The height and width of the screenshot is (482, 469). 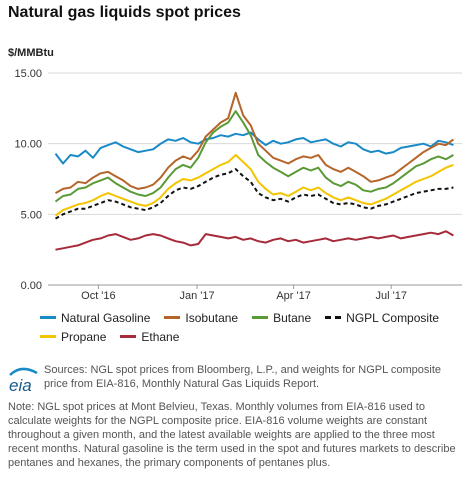 What do you see at coordinates (212, 317) in the screenshot?
I see `legend-label: Isobutane` at bounding box center [212, 317].